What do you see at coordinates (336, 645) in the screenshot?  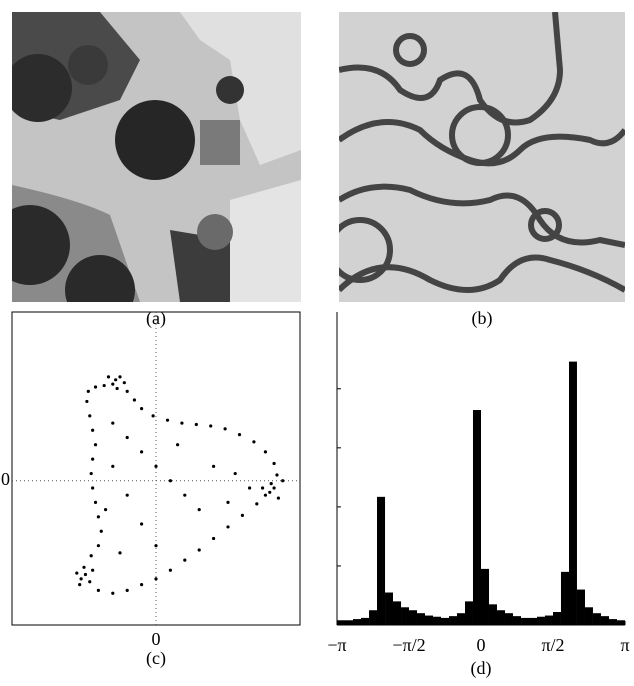 I see `x-tick-label: −π` at bounding box center [336, 645].